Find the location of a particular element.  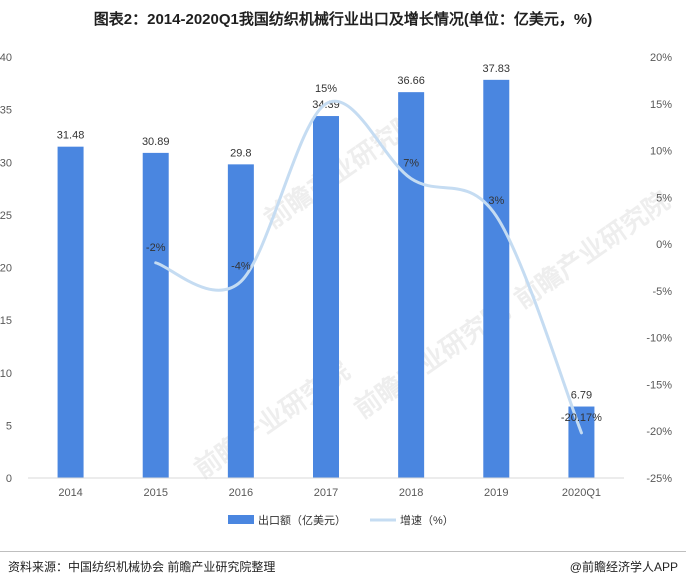

growth-value-label: 15% is located at coordinates (326, 89).